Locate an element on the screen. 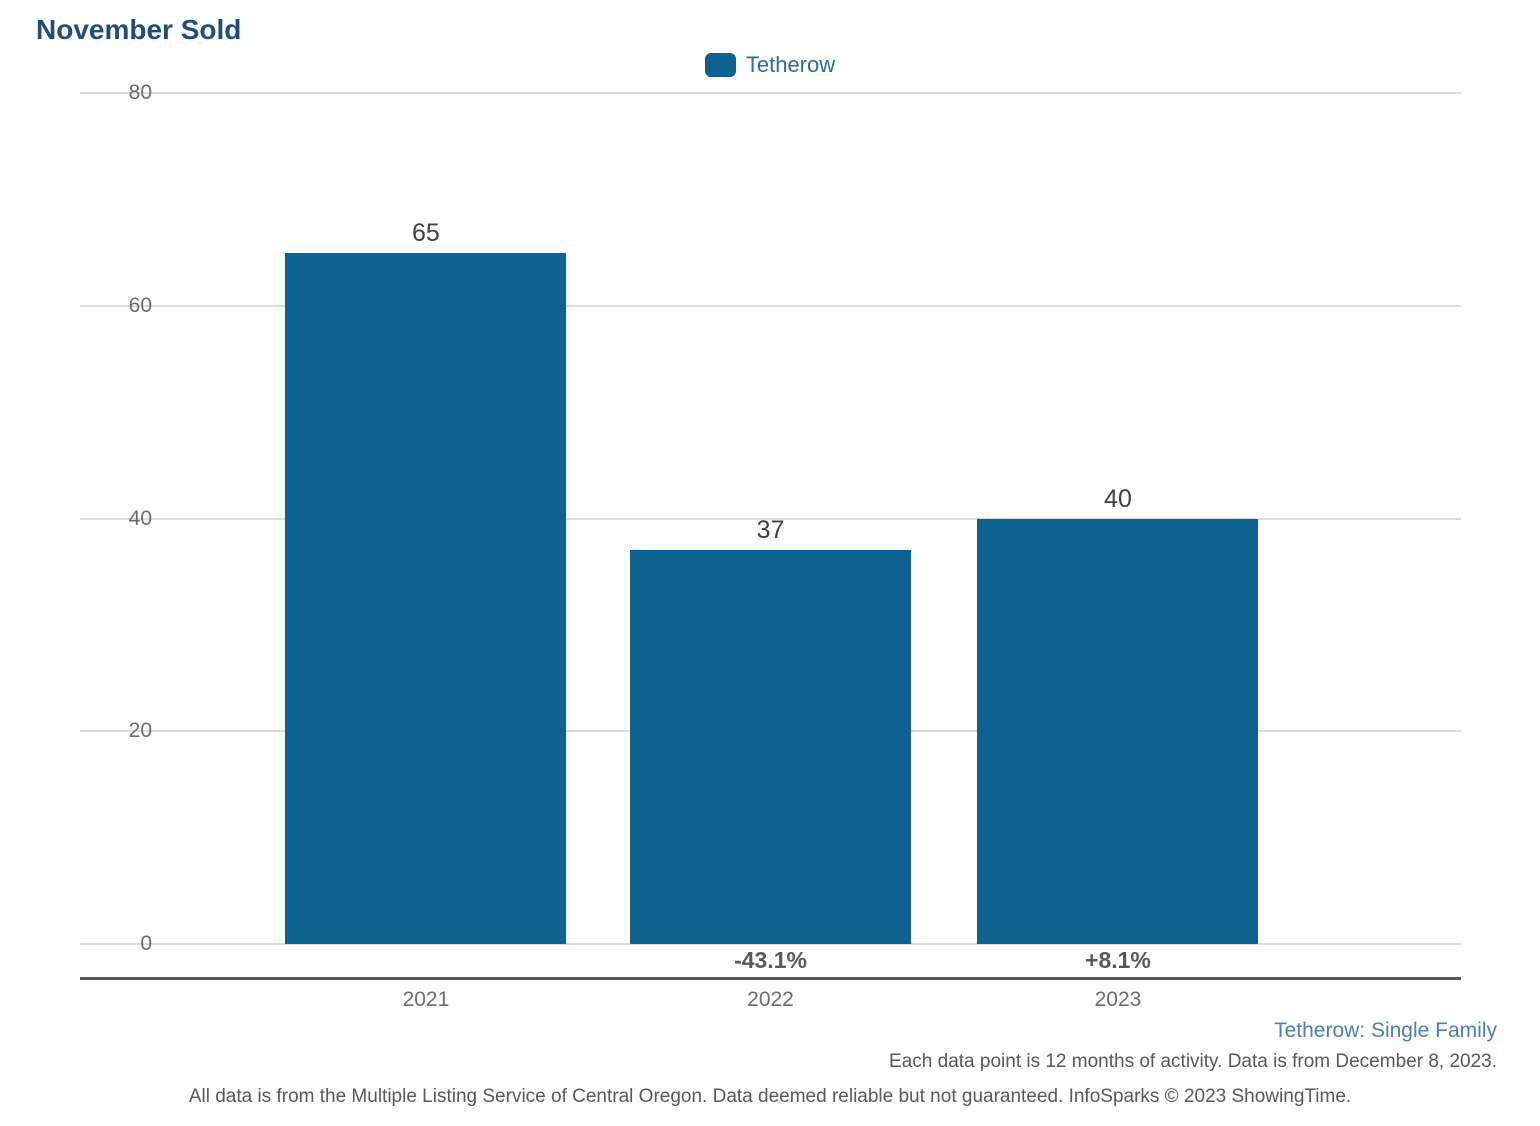  bar-2021 is located at coordinates (426, 598).